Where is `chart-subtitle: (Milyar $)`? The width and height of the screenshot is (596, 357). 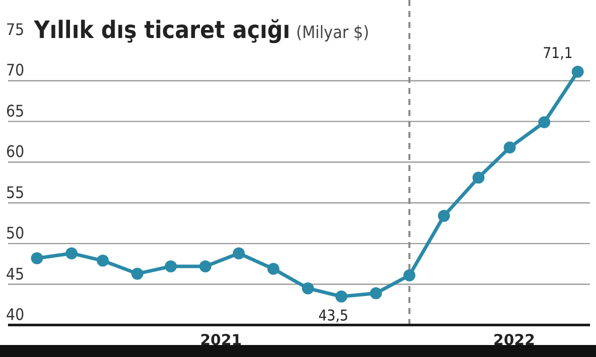 chart-subtitle: (Milyar $) is located at coordinates (333, 33).